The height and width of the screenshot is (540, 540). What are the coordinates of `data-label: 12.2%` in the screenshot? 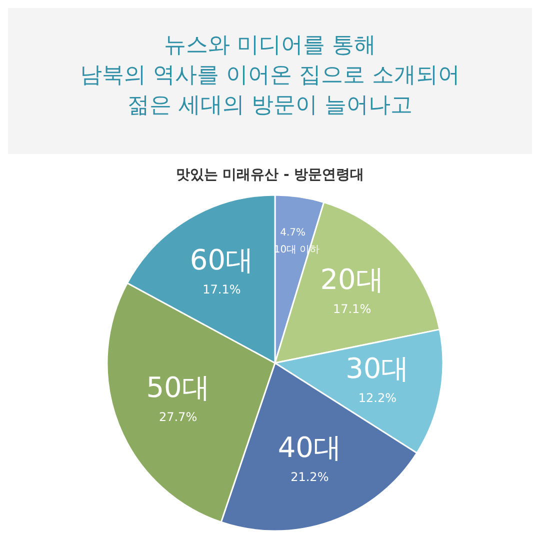 It's located at (377, 397).